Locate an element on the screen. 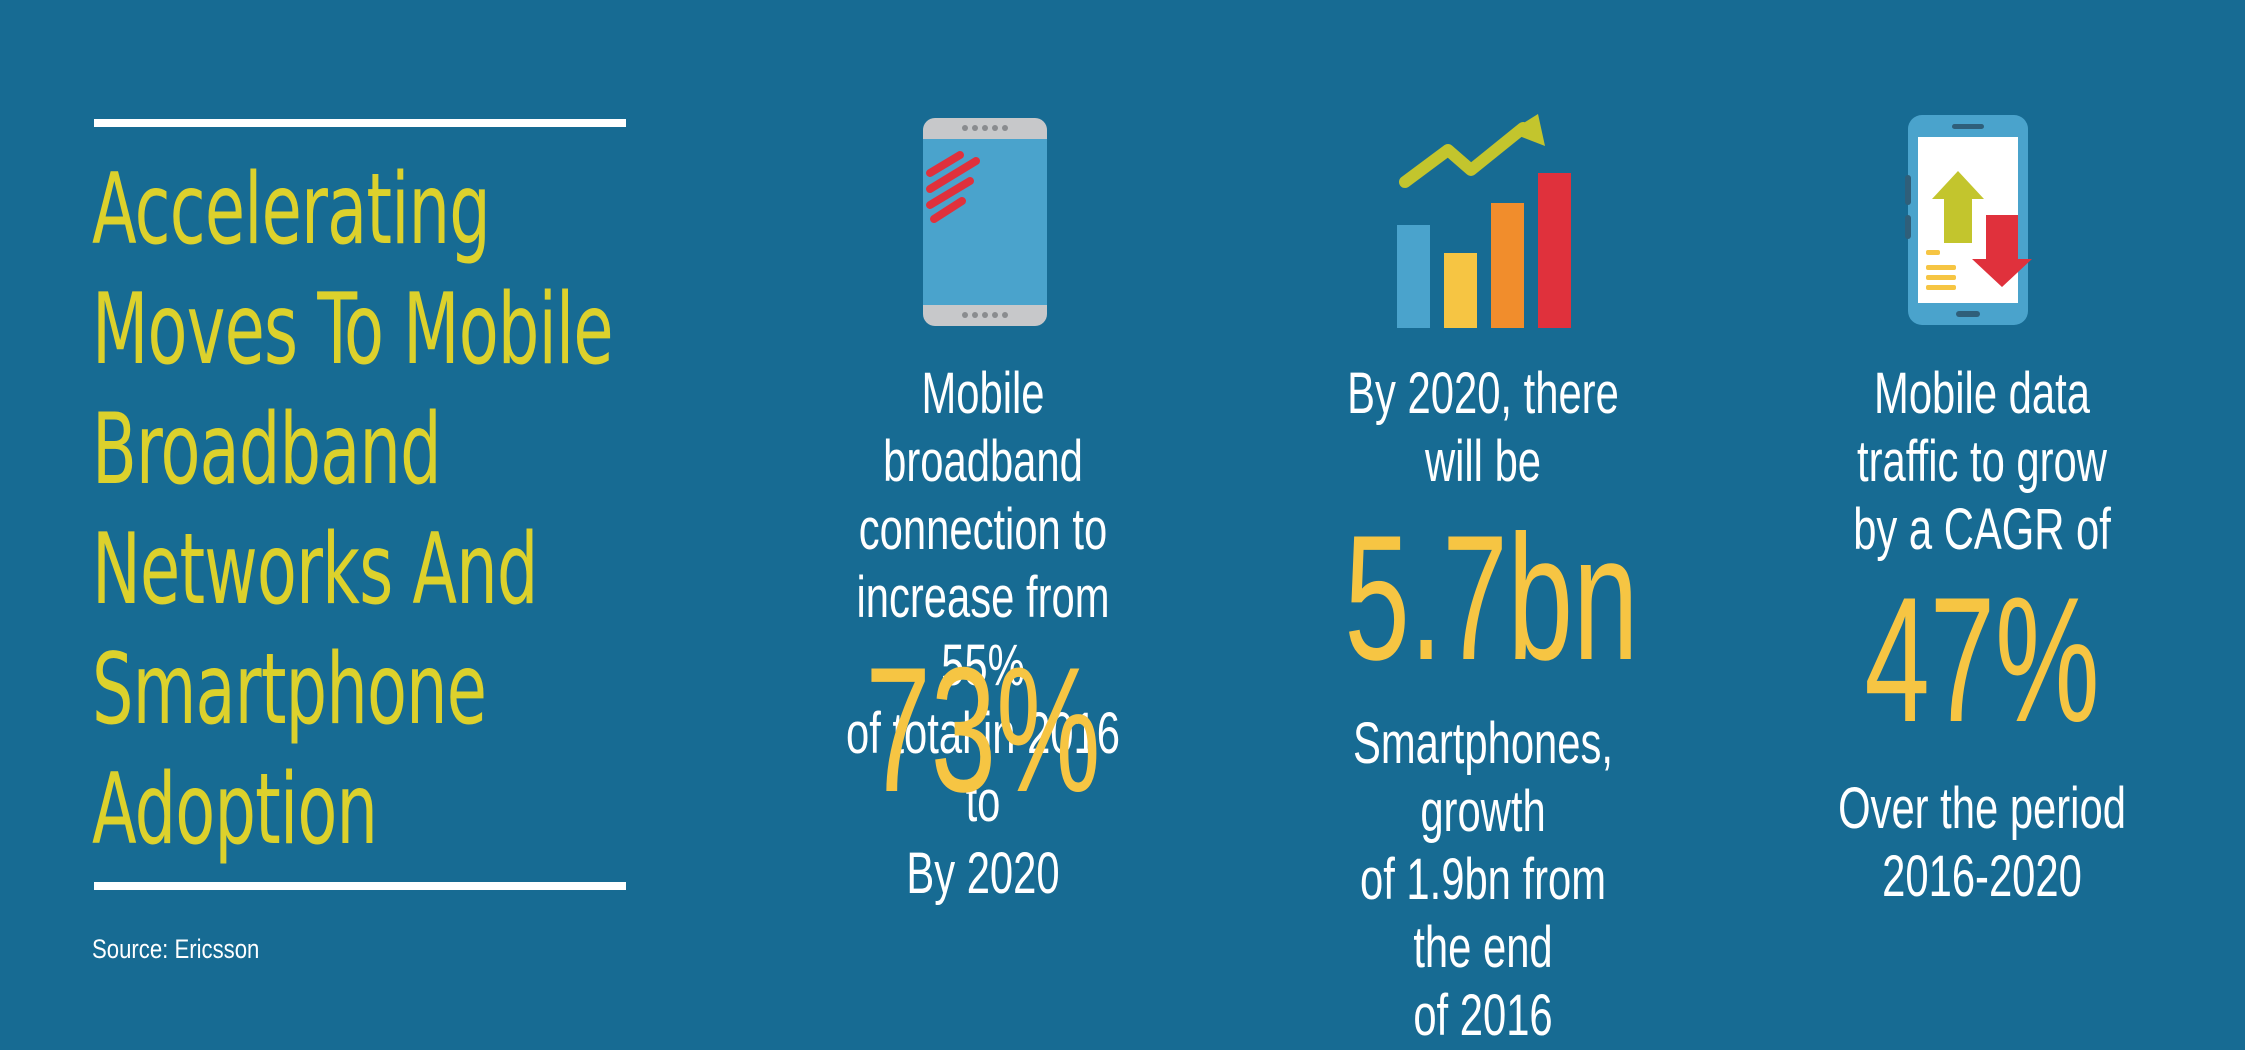 This screenshot has height=1050, width=2245. stat-value: 5.7bn is located at coordinates (1491, 597).